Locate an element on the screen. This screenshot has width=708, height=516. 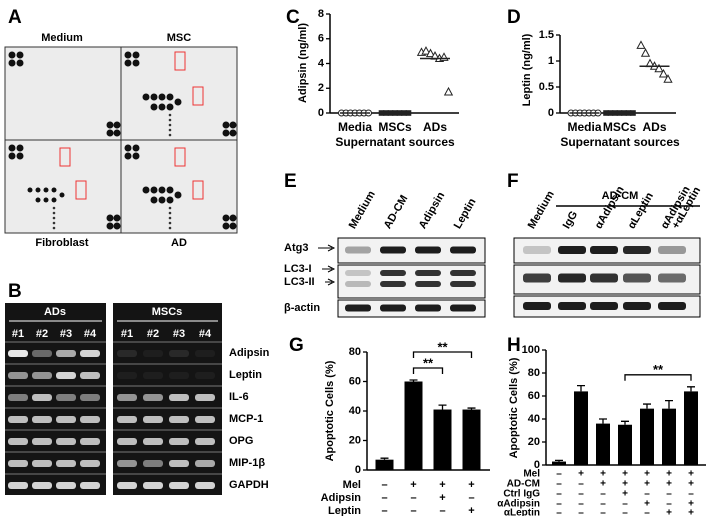
x-tick-label: ADs is located at coordinates (435, 127).